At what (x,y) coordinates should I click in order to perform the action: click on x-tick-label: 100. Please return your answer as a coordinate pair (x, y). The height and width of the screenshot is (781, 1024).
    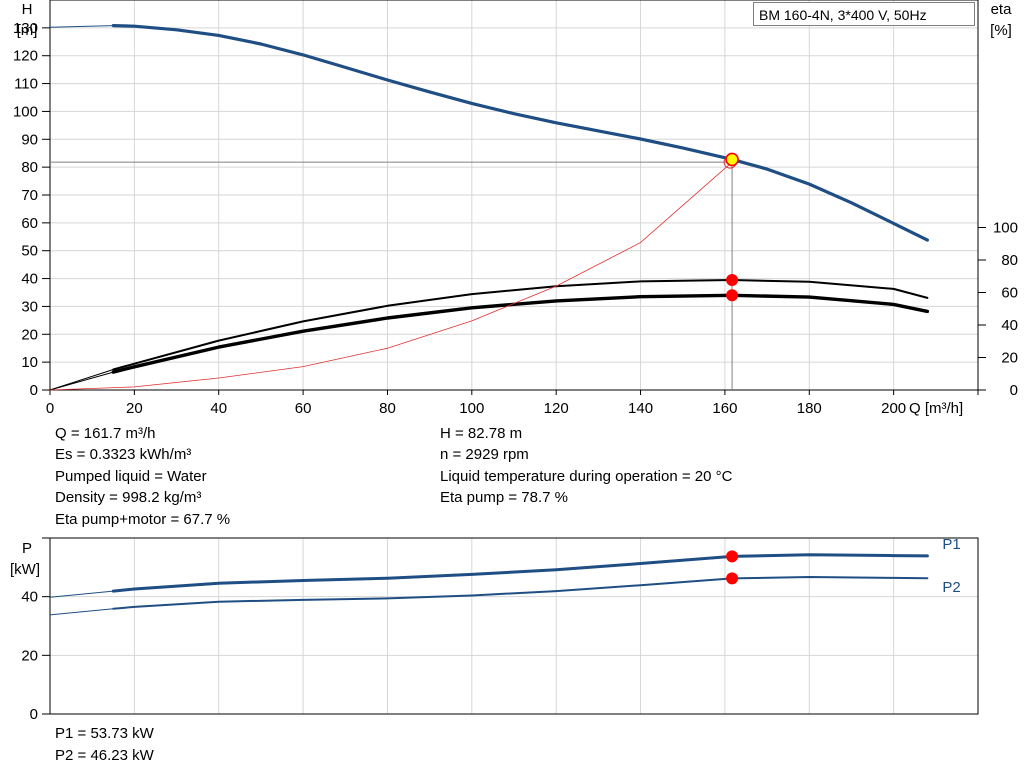
    Looking at the image, I should click on (471, 408).